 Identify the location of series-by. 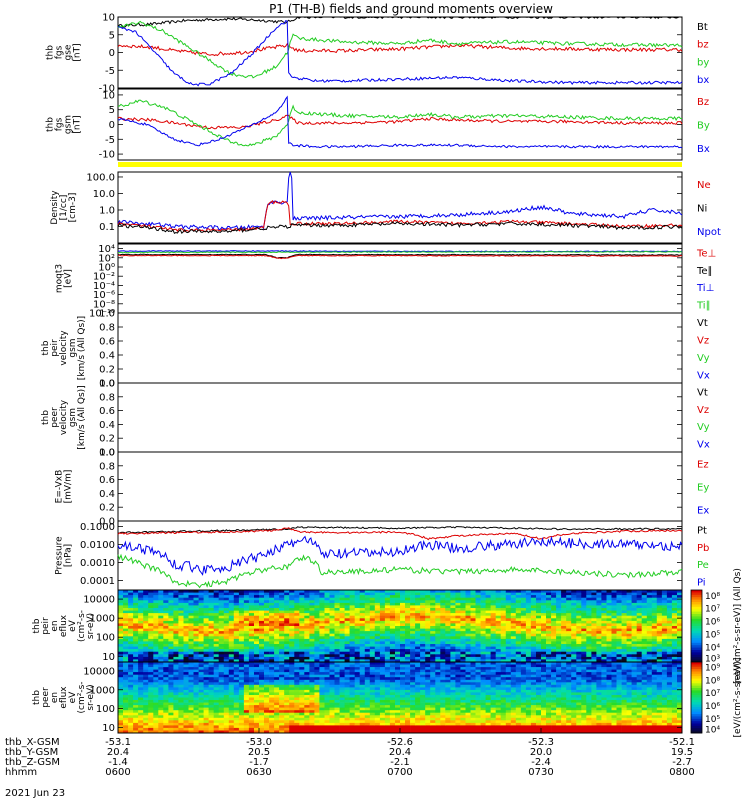
(399, 123).